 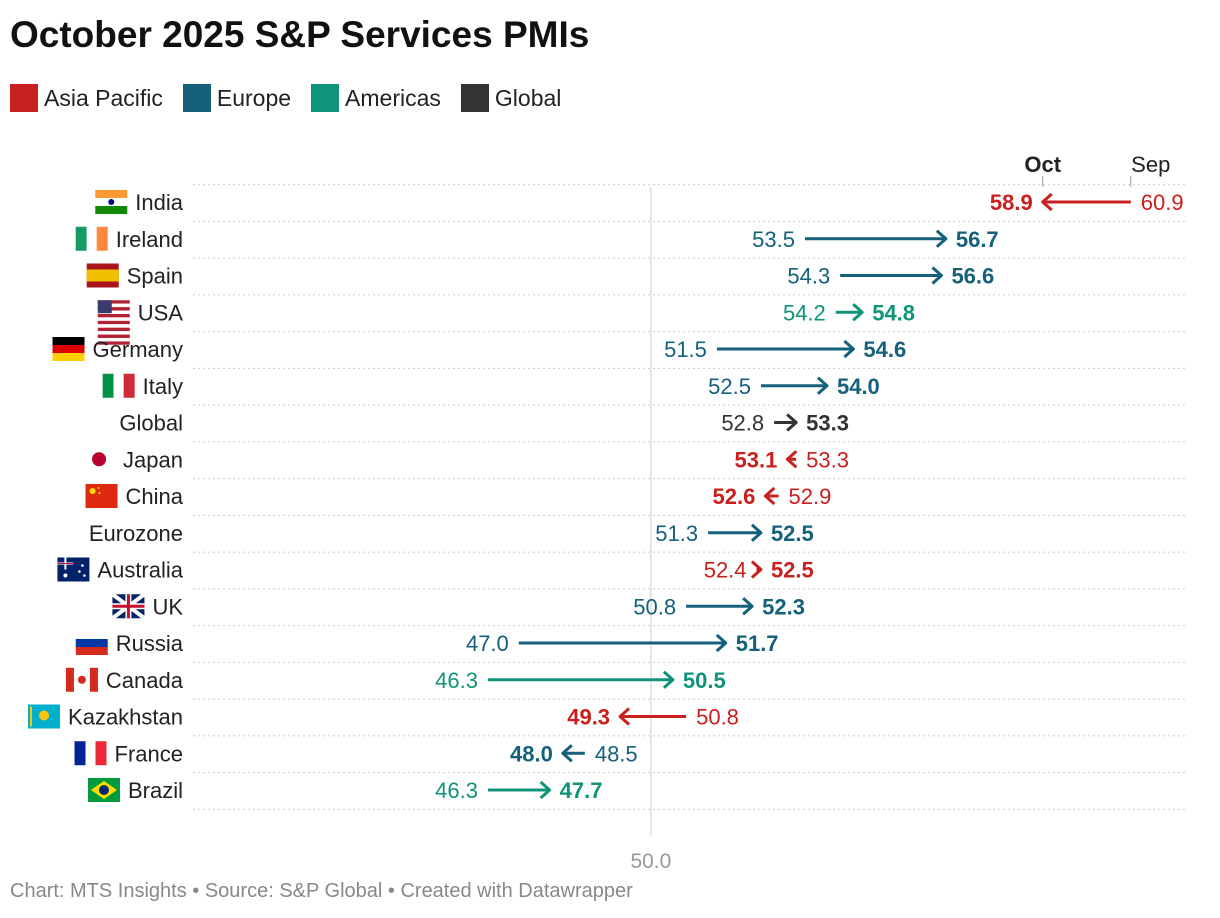 I want to click on oct-value: 56.6, so click(x=972, y=276).